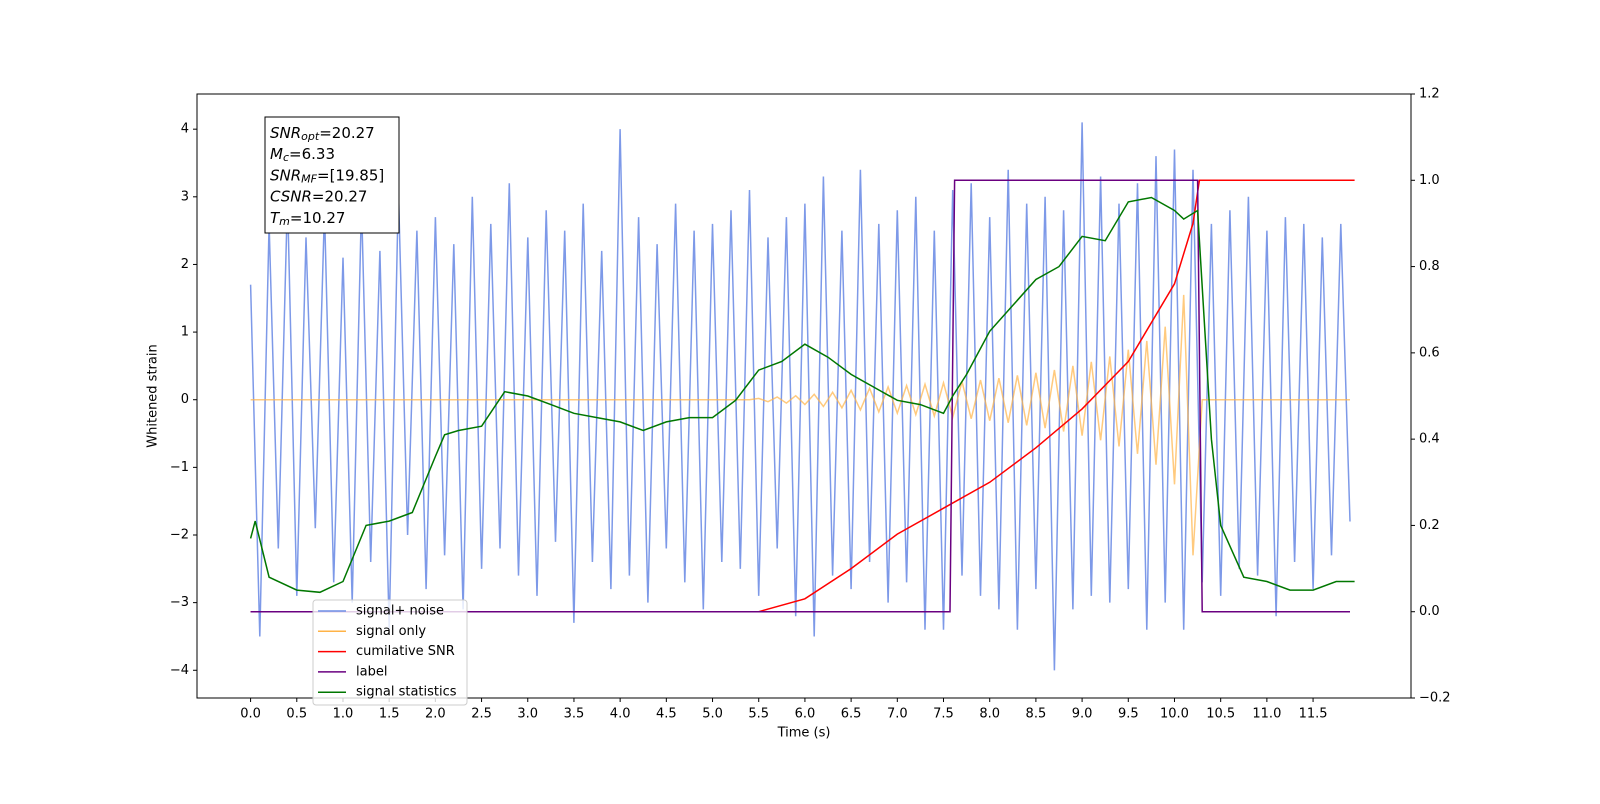  What do you see at coordinates (805, 714) in the screenshot?
I see `x-tick-label: 6.0` at bounding box center [805, 714].